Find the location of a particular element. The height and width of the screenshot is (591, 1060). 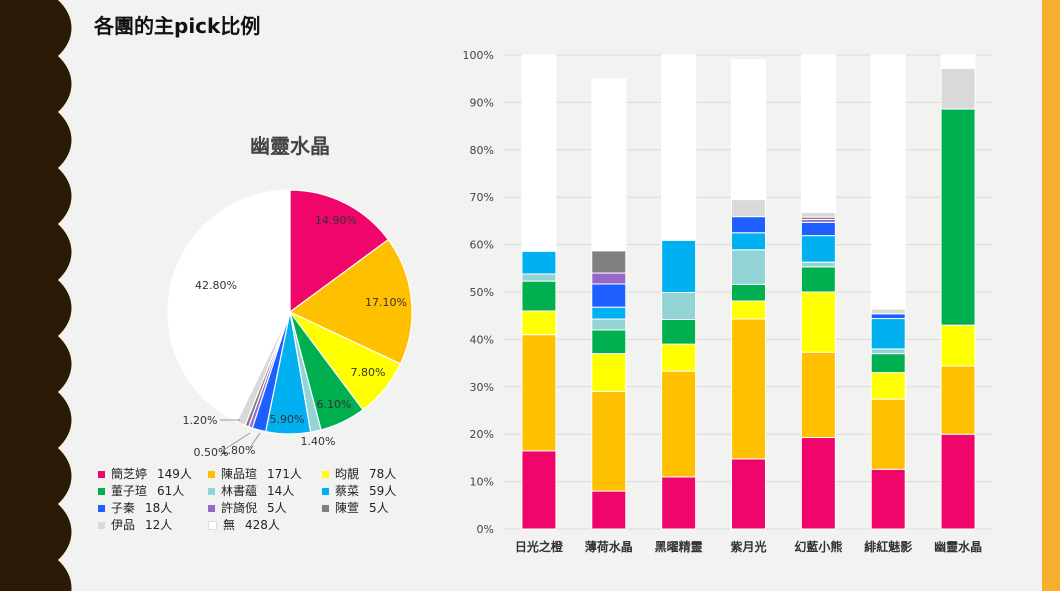

page-title: 各團的主pick比例 is located at coordinates (177, 26).